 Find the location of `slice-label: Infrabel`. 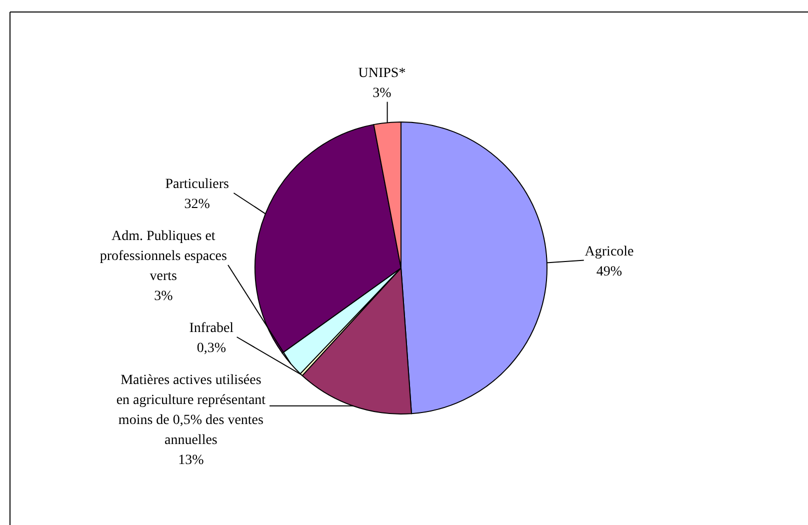

slice-label: Infrabel is located at coordinates (211, 328).